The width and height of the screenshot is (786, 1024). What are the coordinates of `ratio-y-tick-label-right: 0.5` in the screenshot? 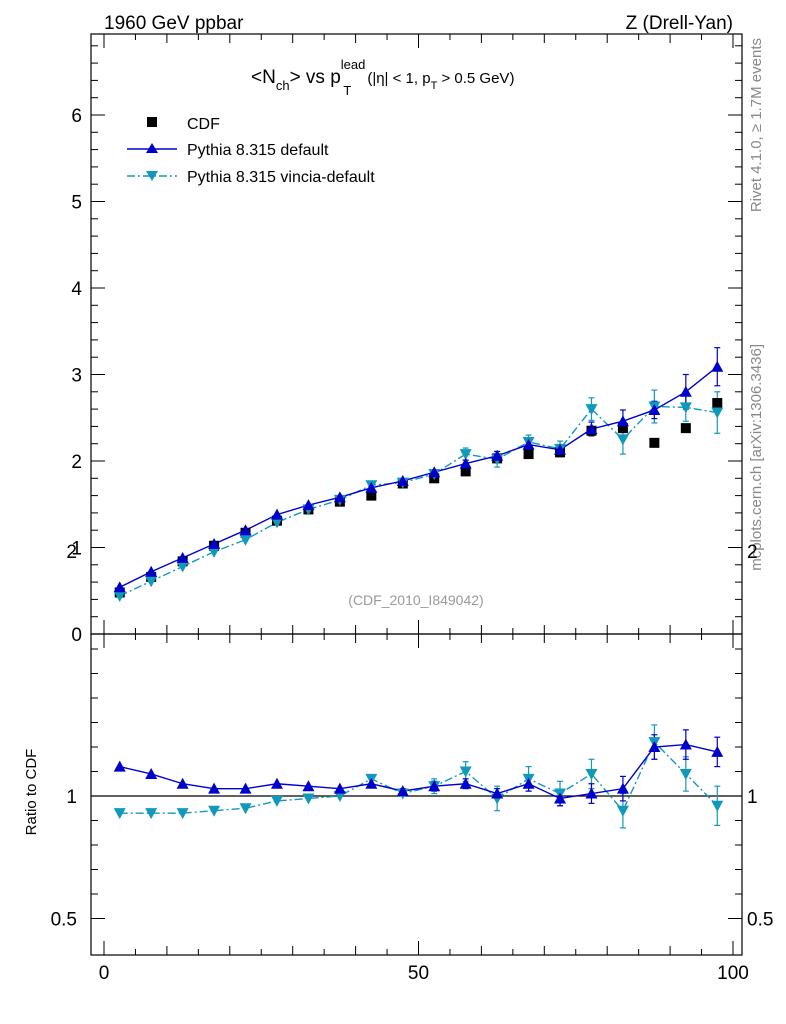 It's located at (760, 920).